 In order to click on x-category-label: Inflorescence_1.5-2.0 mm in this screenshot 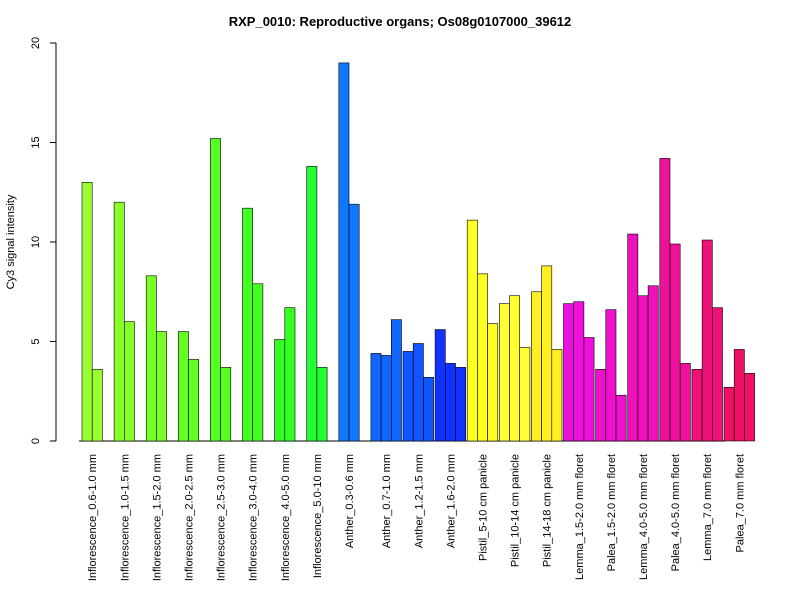, I will do `click(157, 517)`.